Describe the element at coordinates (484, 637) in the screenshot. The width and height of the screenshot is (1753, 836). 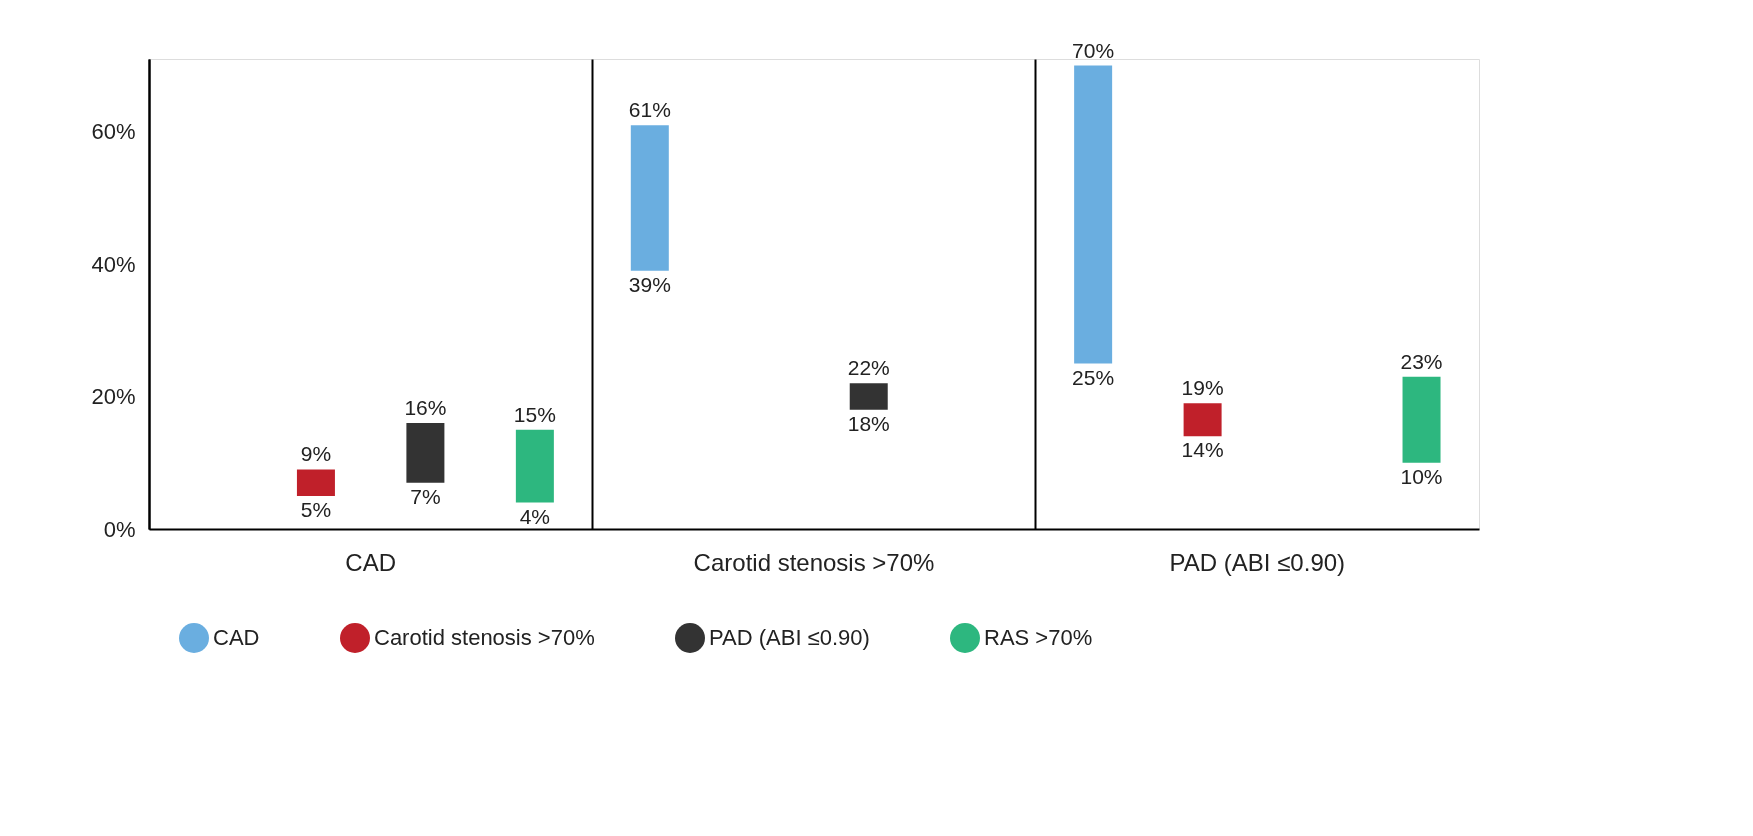
I see `legend-label: Carotid stenosis >70%` at that location.